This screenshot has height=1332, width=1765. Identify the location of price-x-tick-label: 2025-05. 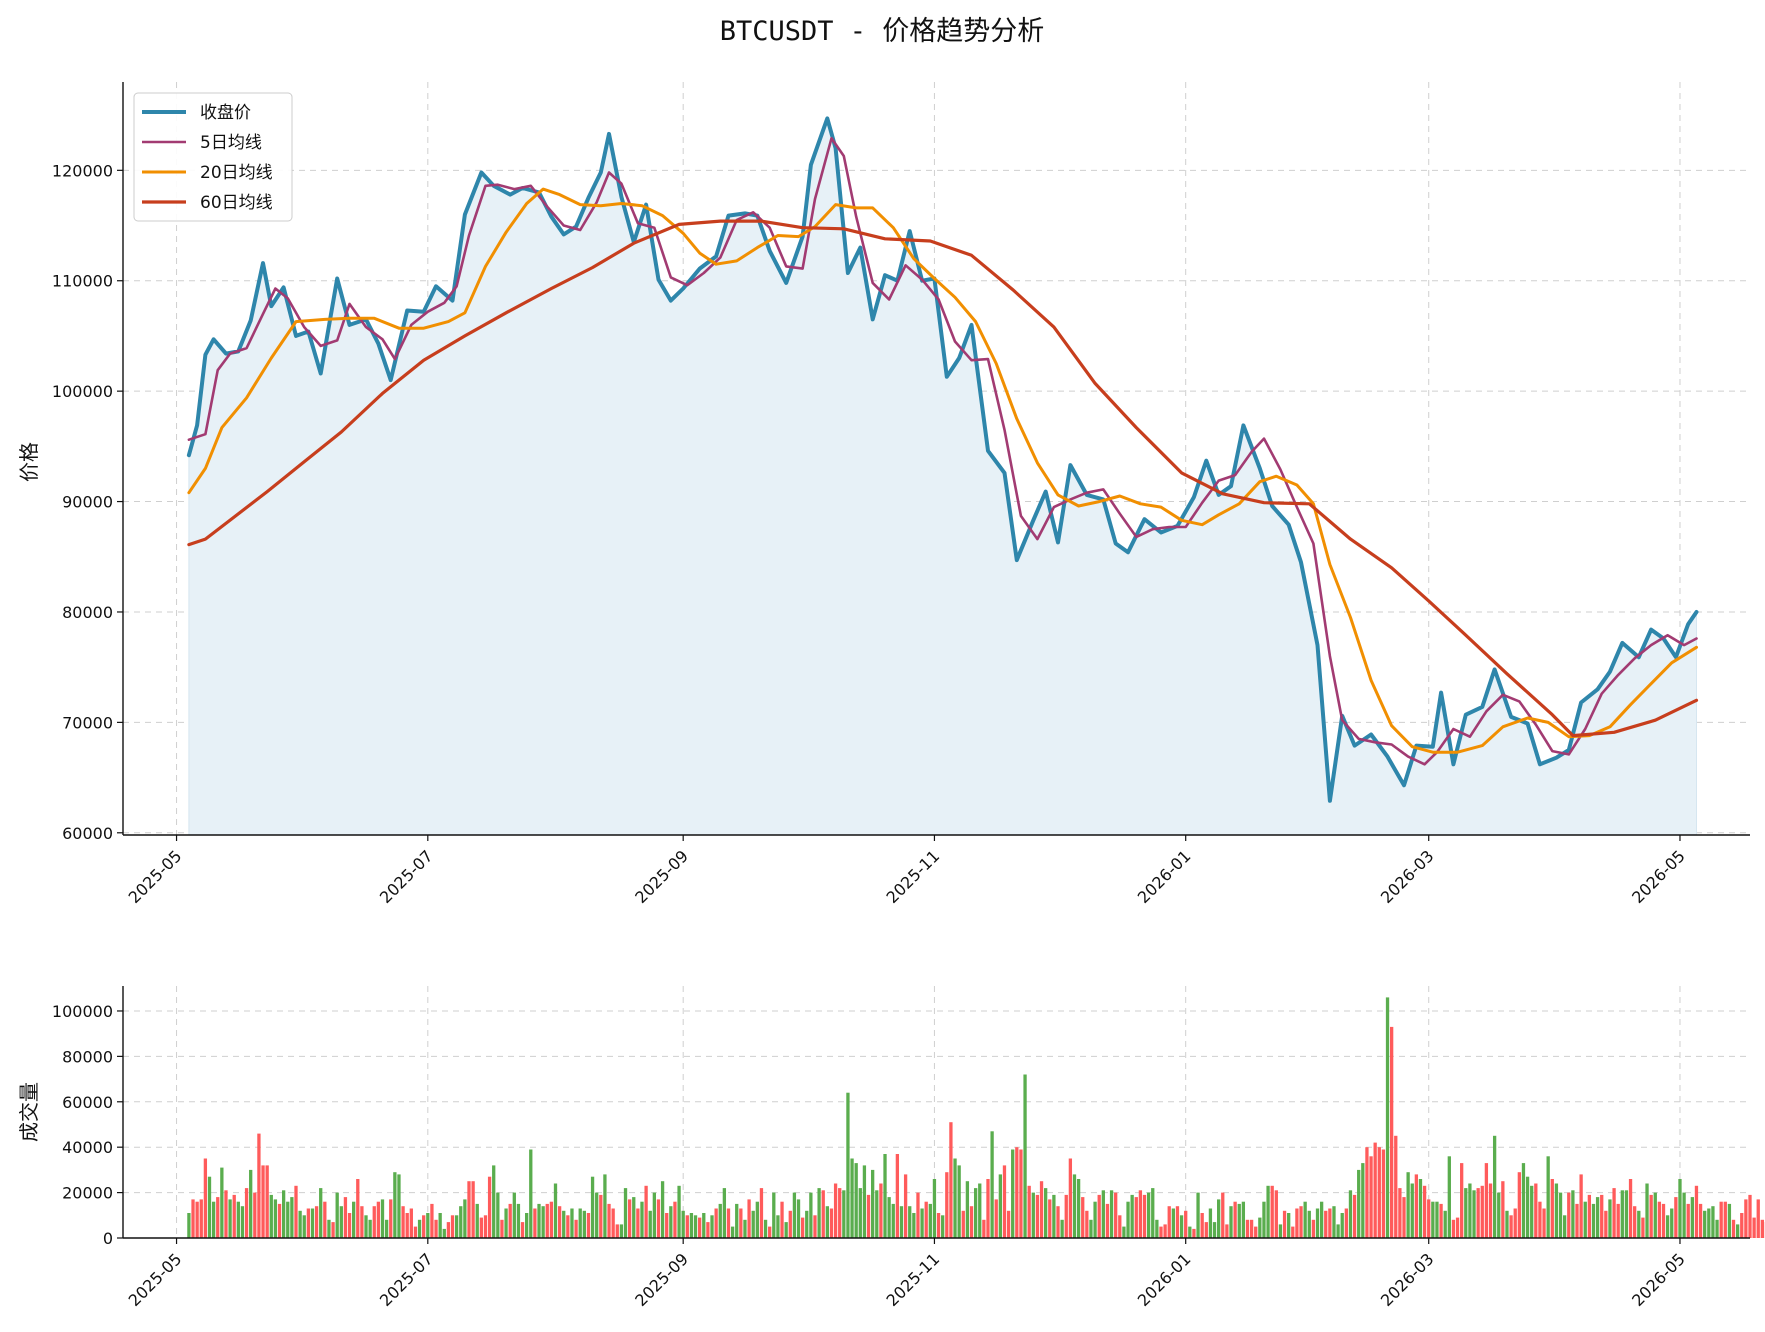
(155, 876).